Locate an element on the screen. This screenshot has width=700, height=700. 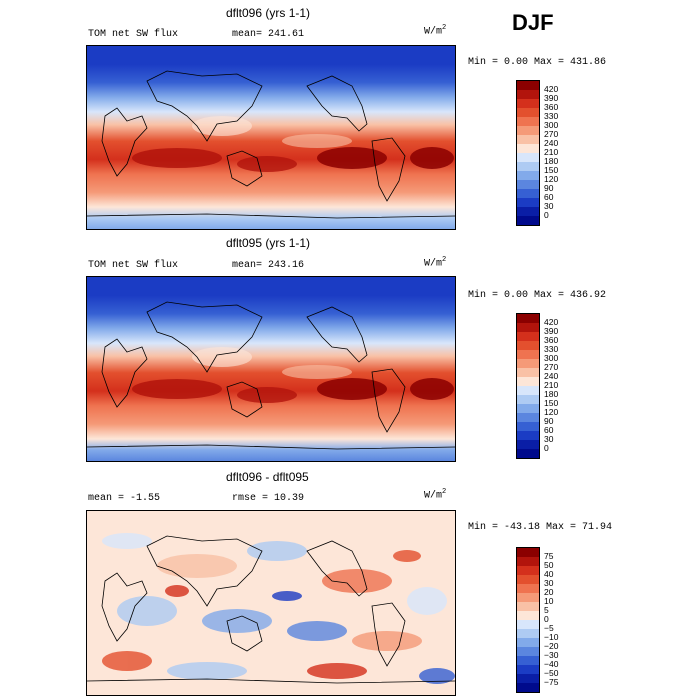
panel-2-field-label: TOM net SW flux is located at coordinates (133, 265).